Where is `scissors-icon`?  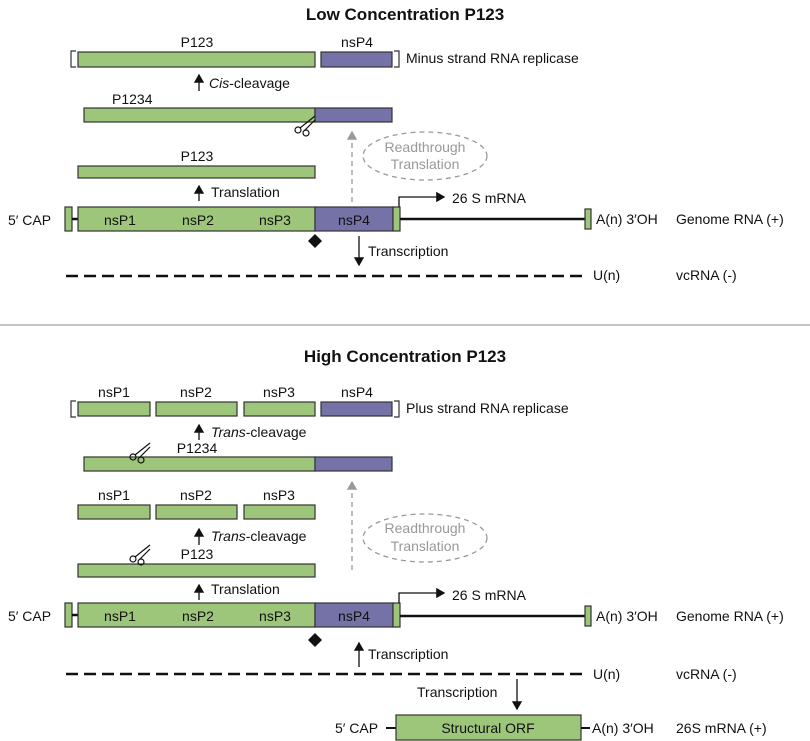 scissors-icon is located at coordinates (140, 555).